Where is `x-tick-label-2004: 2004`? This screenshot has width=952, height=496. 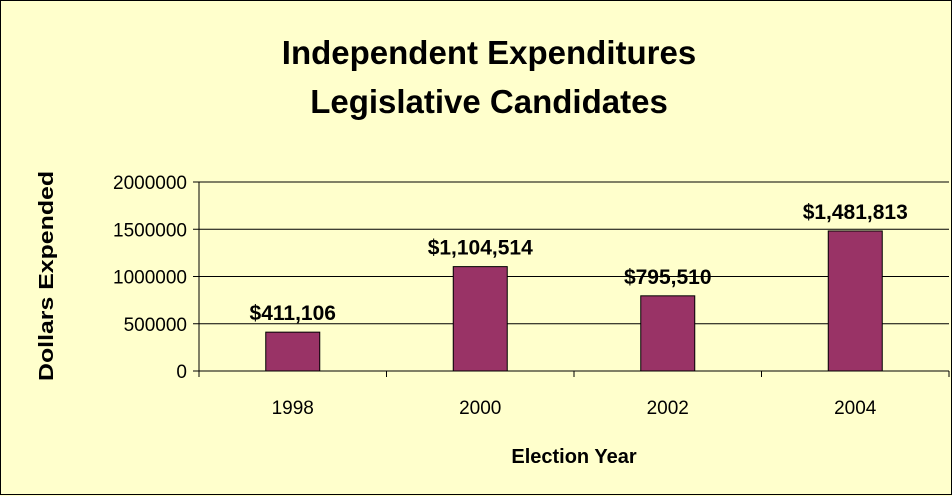
x-tick-label-2004: 2004 is located at coordinates (855, 408).